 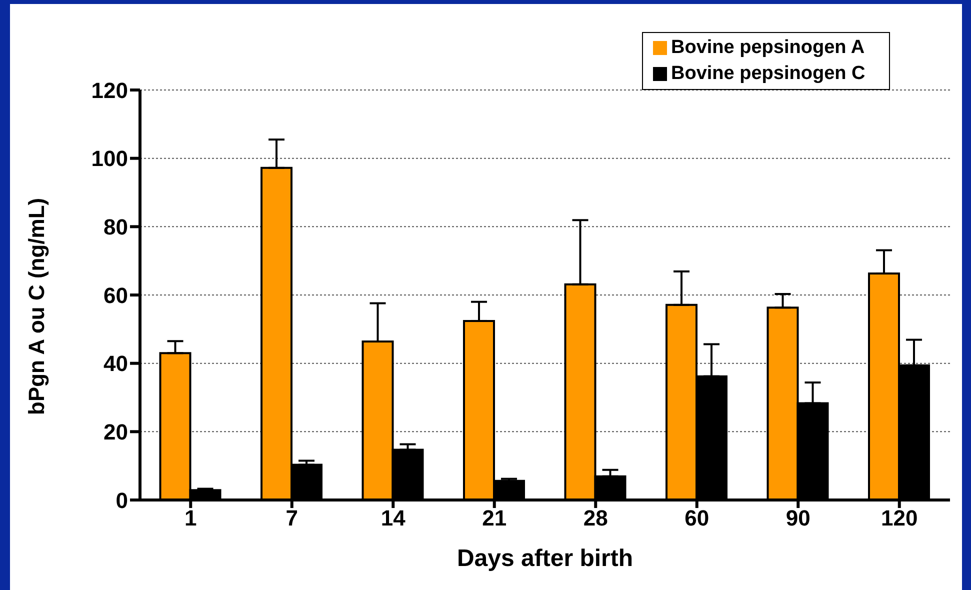 What do you see at coordinates (393, 518) in the screenshot?
I see `x-tick-label: 14` at bounding box center [393, 518].